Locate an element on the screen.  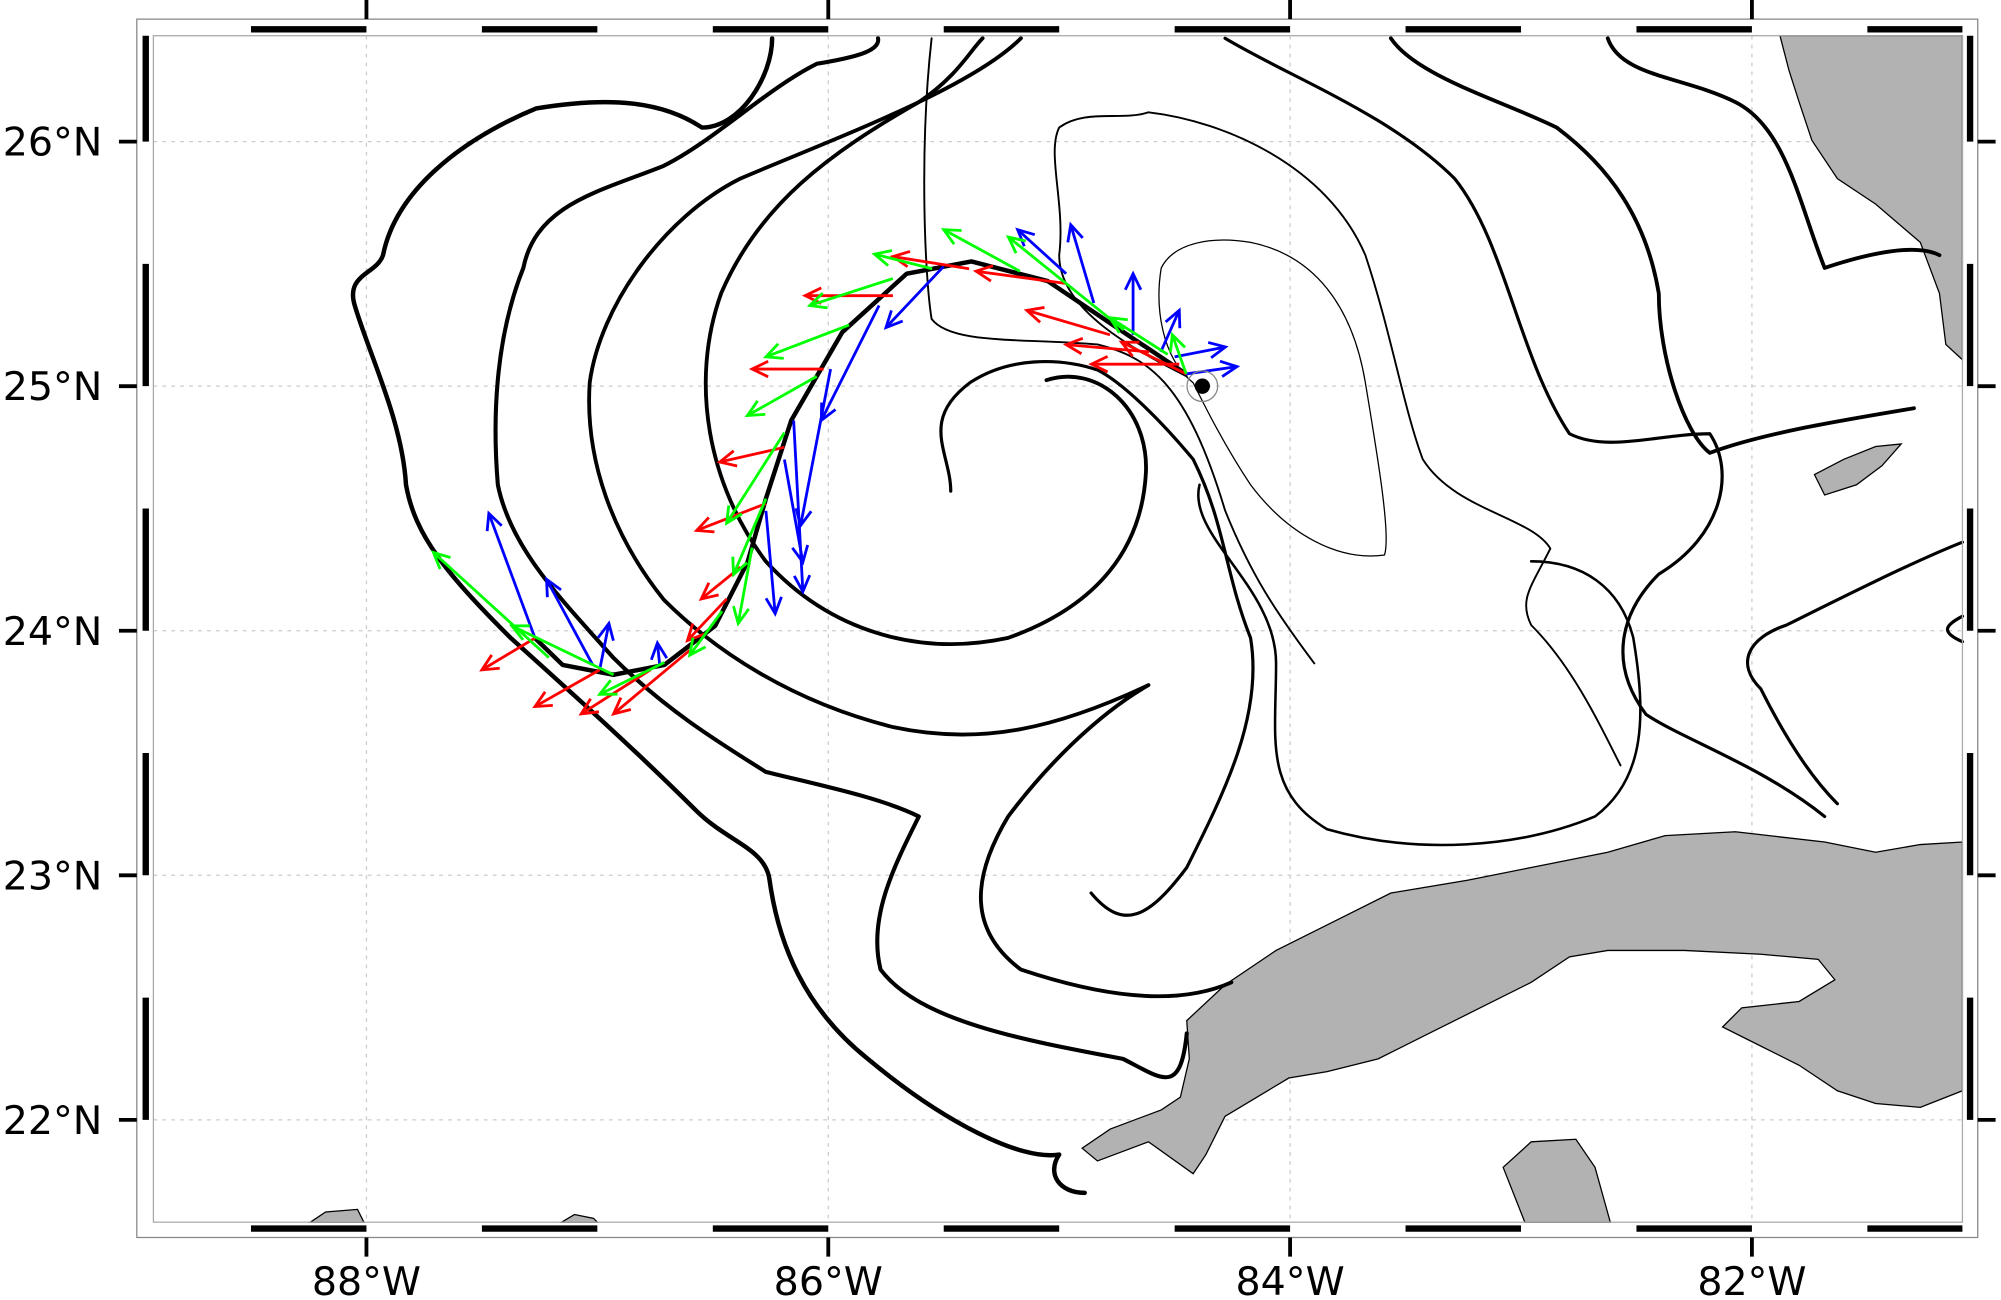
contour-thin-loop is located at coordinates (1337, 439).